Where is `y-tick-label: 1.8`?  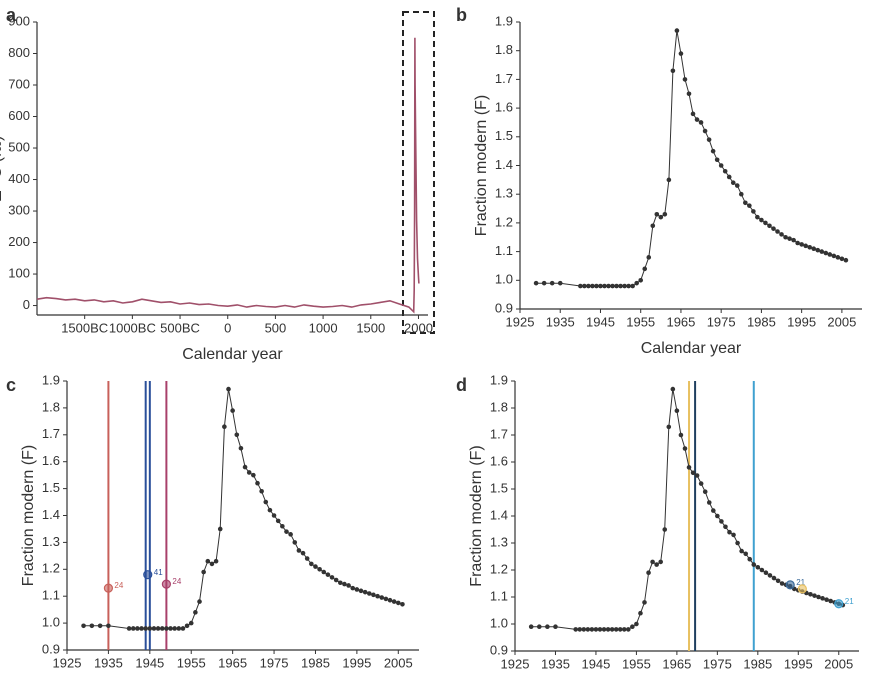
y-tick-label: 1.8 is located at coordinates (504, 49).